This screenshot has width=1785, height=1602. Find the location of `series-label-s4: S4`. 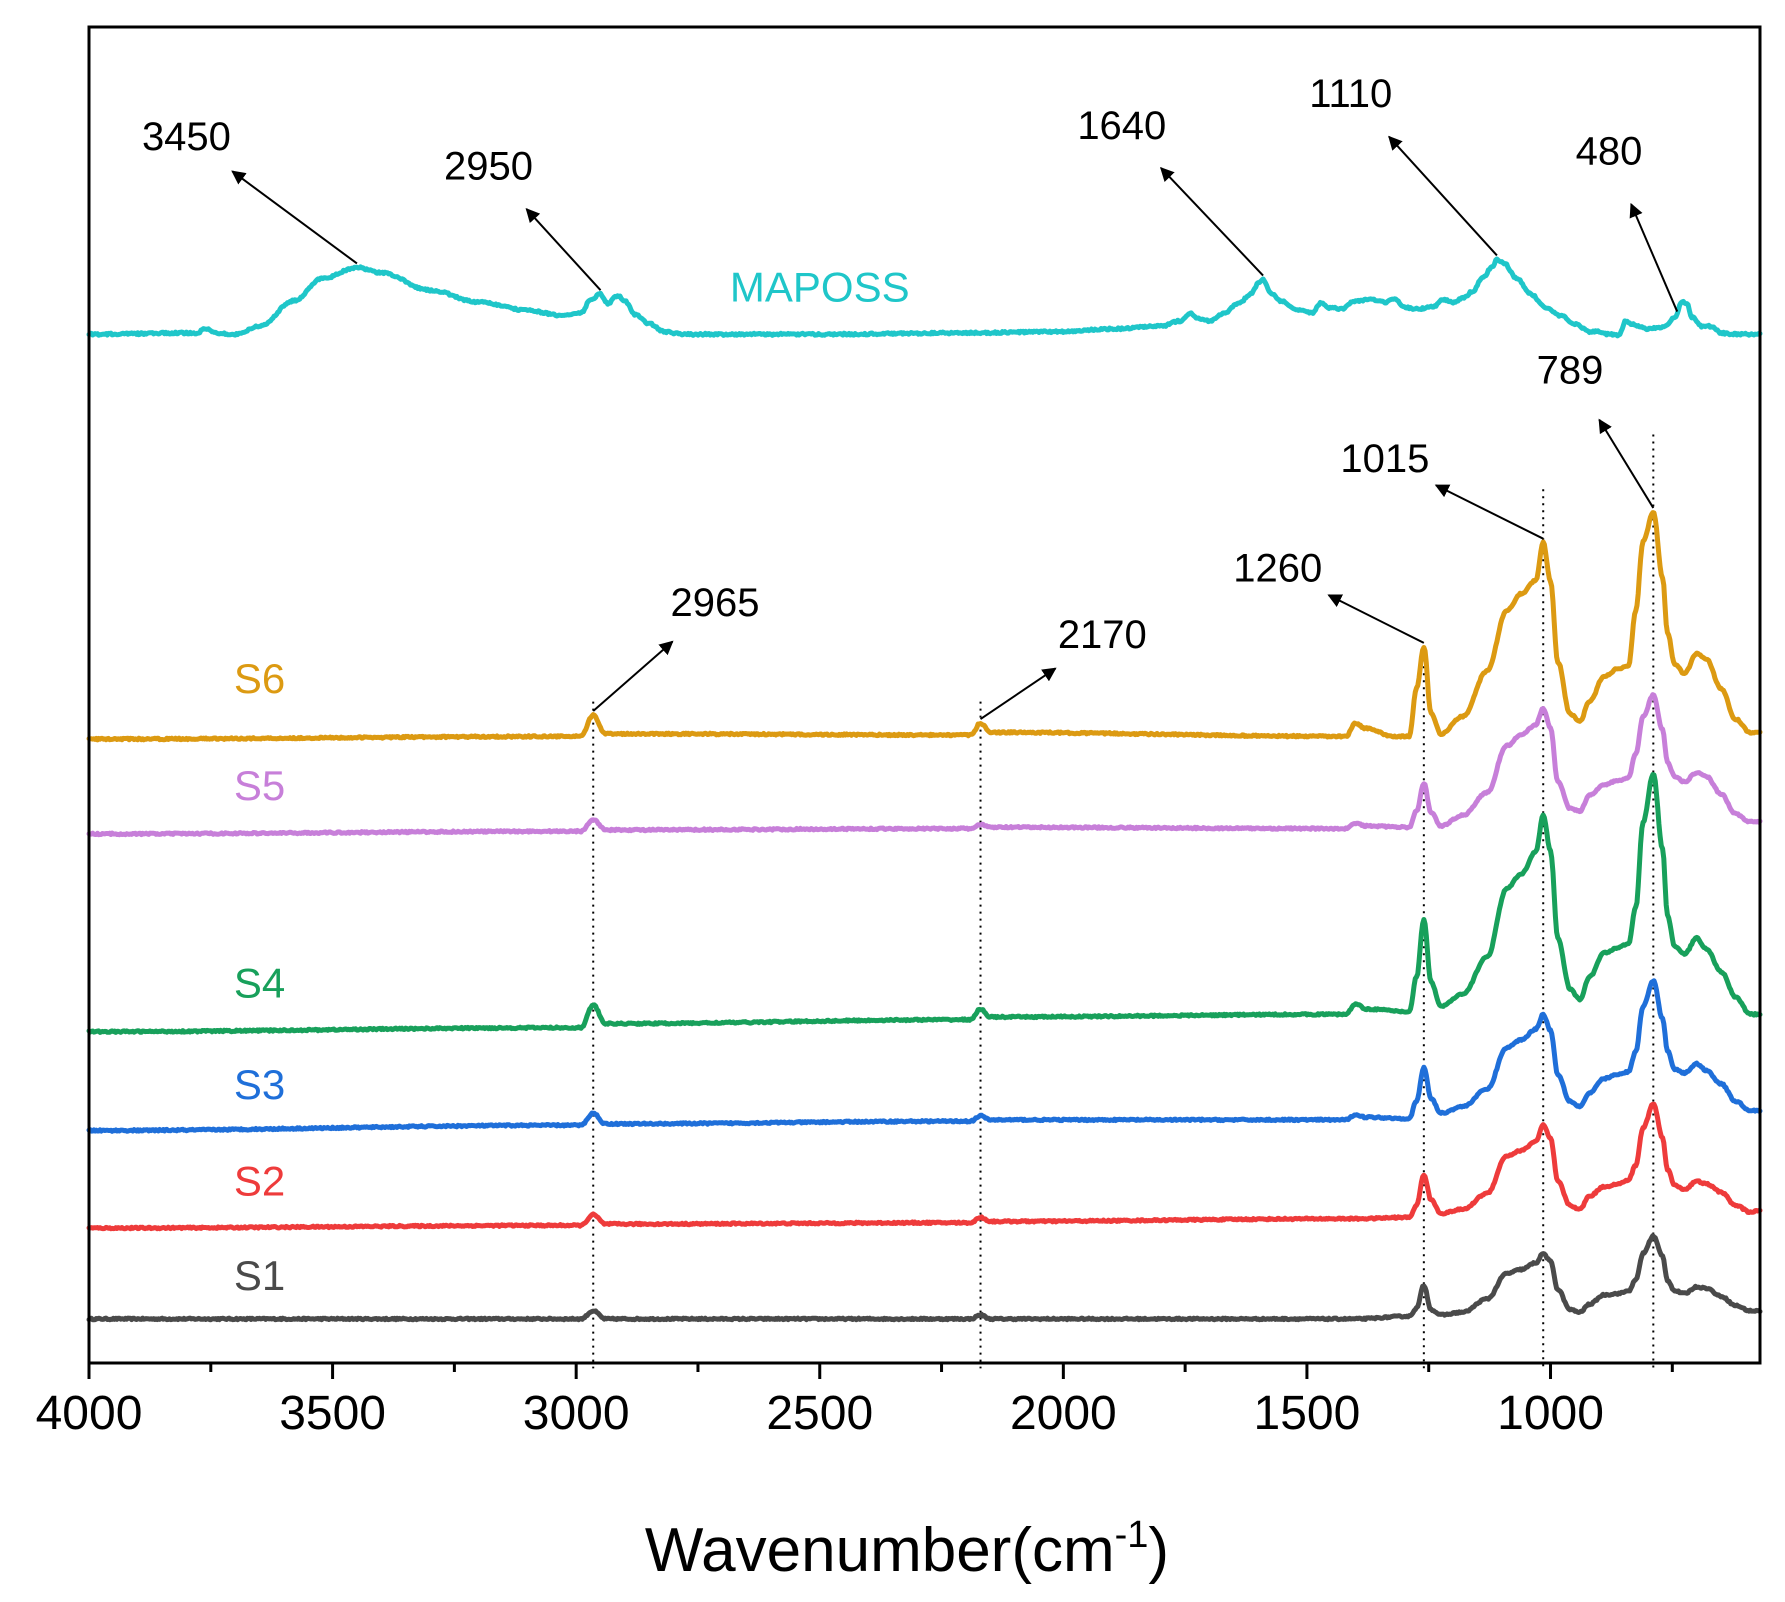

series-label-s4: S4 is located at coordinates (259, 983).